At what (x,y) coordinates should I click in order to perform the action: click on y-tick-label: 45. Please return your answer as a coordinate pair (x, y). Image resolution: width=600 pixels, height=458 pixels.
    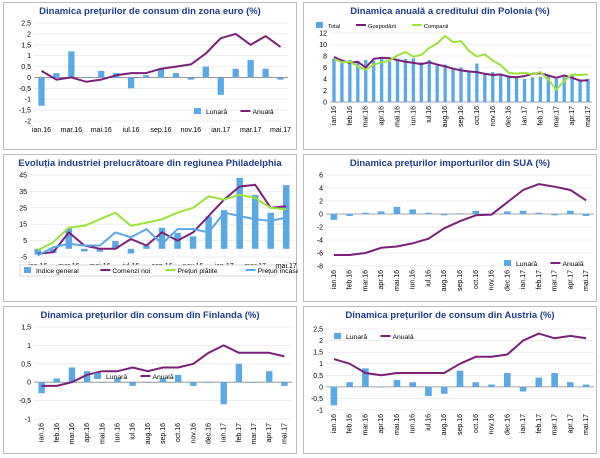
    Looking at the image, I should click on (23, 176).